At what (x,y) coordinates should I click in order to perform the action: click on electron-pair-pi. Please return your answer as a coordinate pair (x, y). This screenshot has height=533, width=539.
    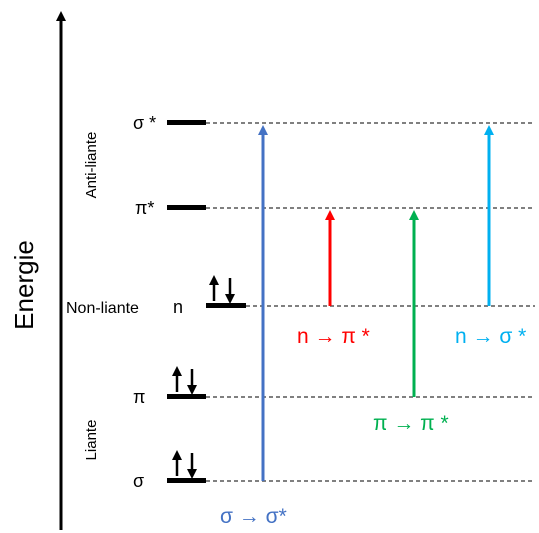
    Looking at the image, I should click on (184, 380).